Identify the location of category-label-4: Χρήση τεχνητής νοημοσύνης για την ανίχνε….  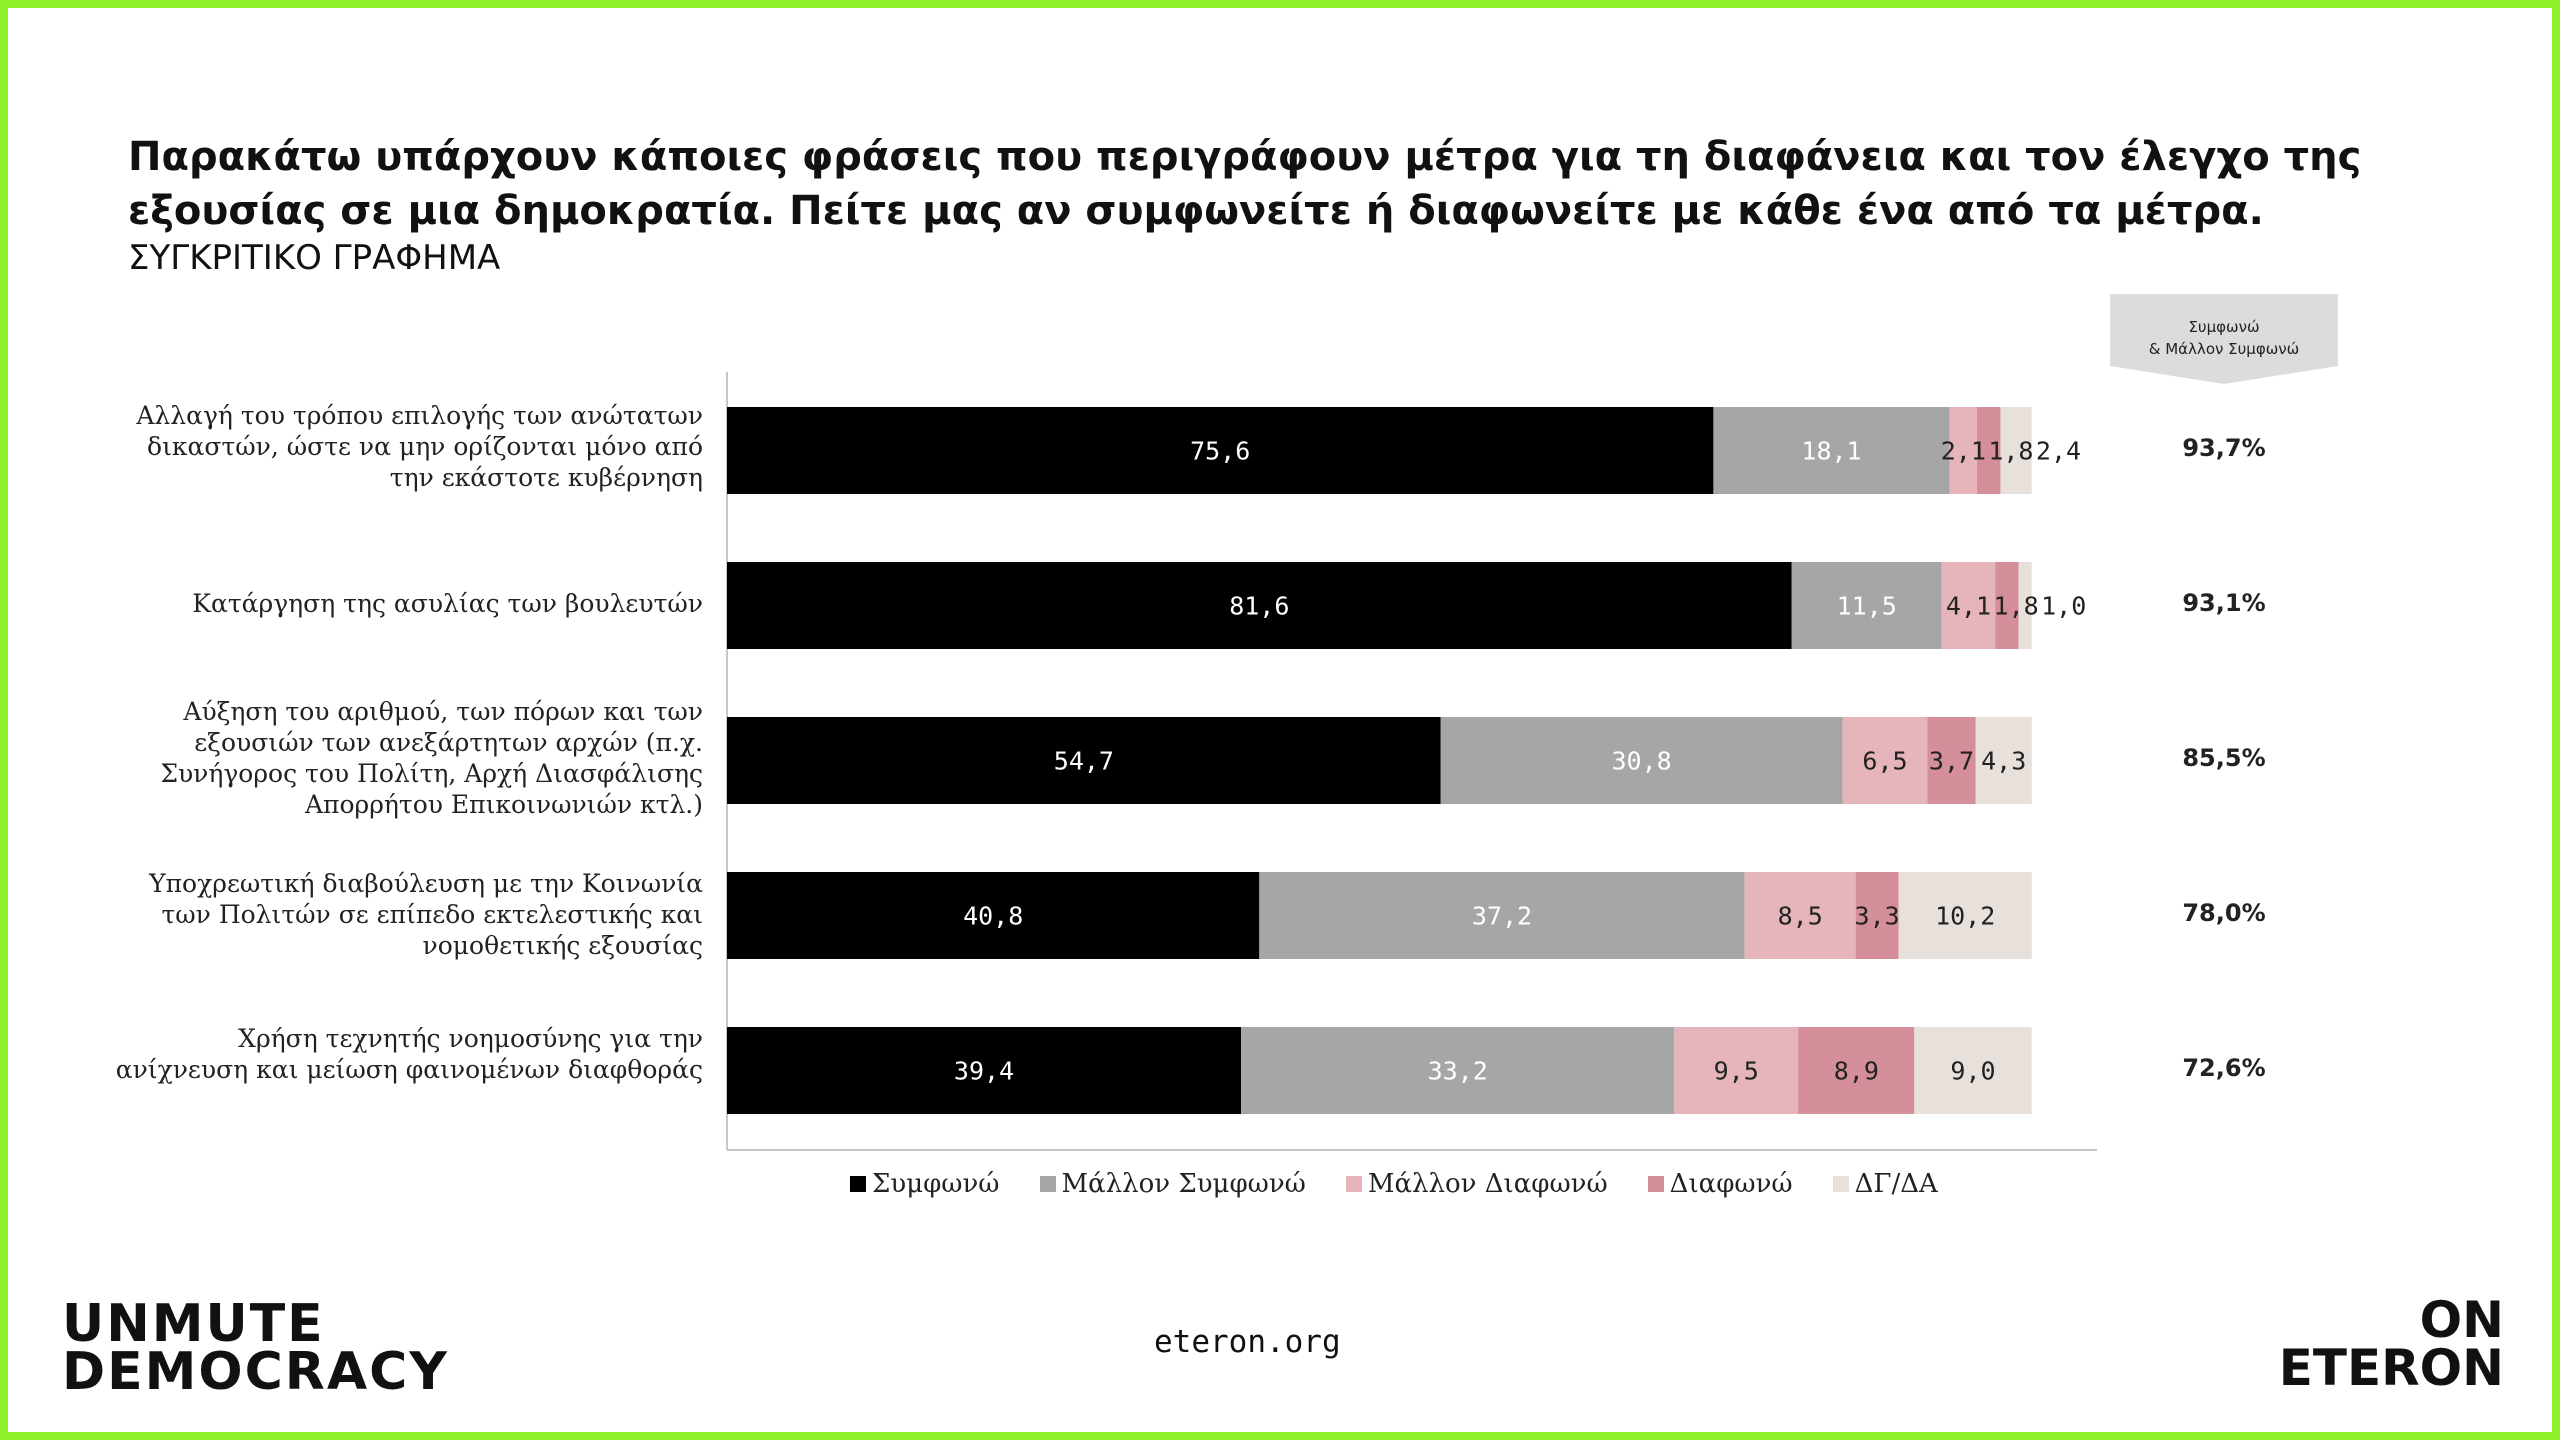
(409, 1054).